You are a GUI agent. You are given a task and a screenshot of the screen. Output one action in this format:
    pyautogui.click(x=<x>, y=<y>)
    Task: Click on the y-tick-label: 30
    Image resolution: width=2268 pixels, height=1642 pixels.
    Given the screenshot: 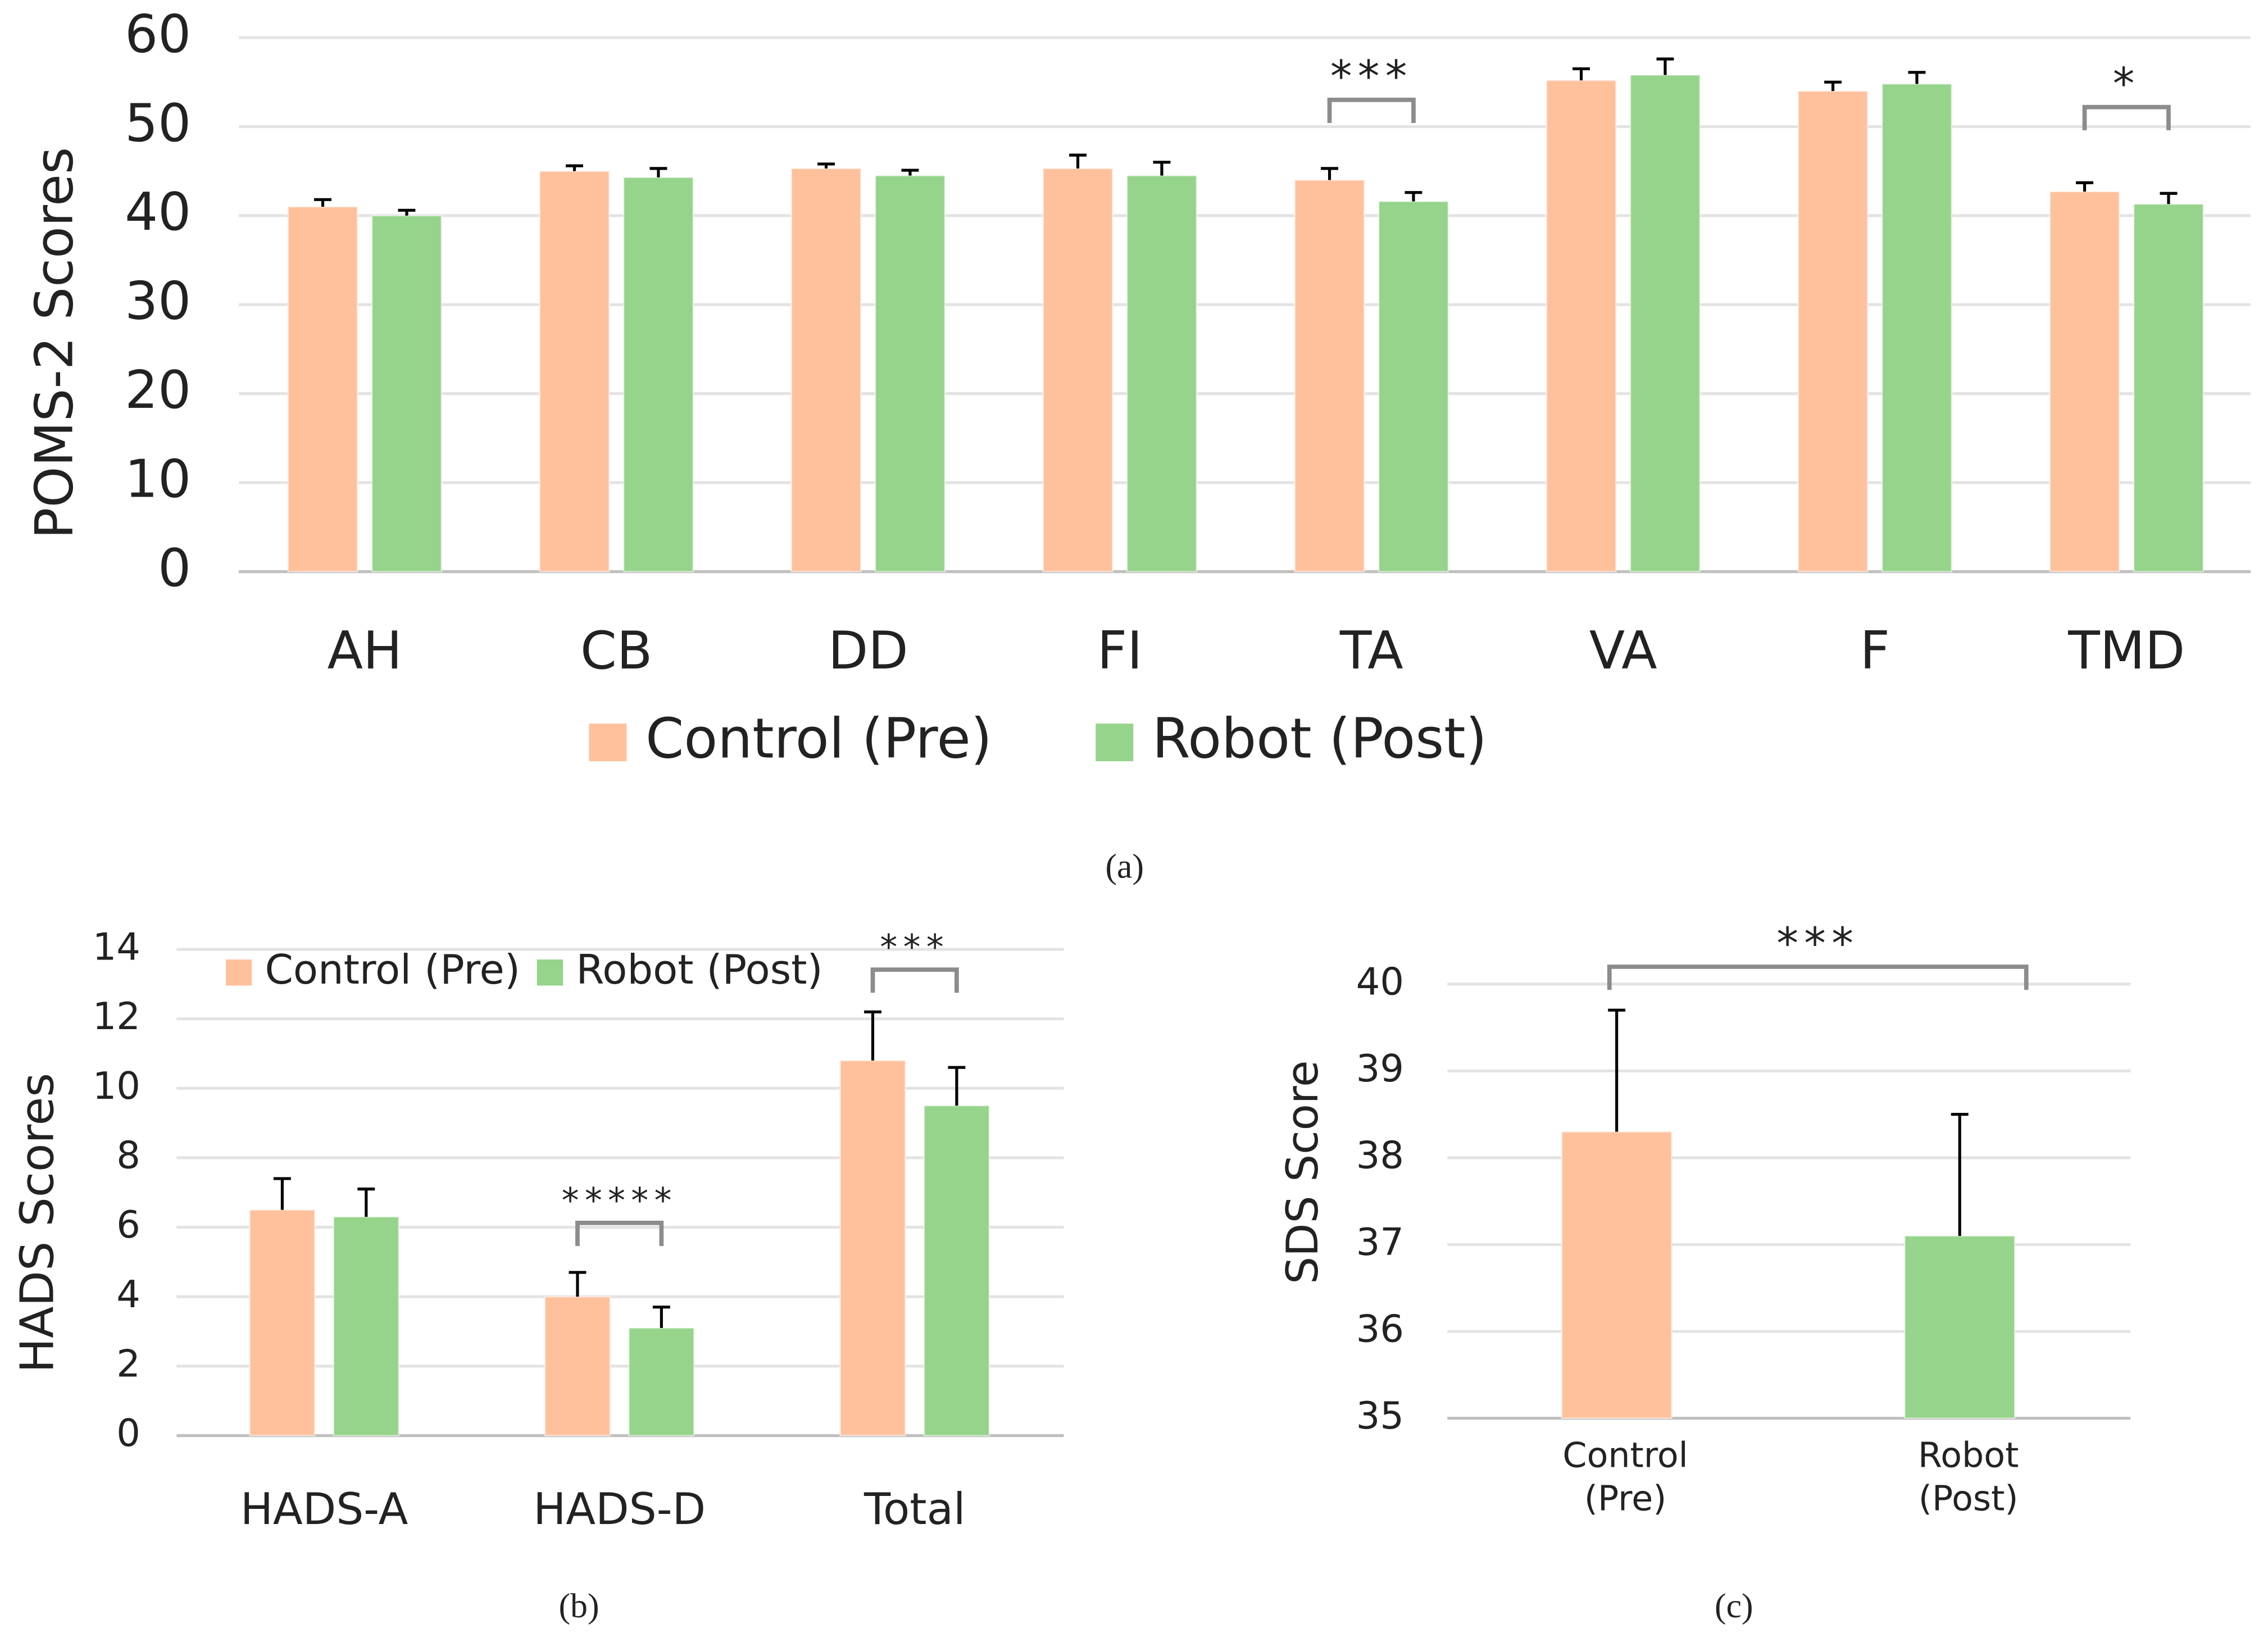 What is the action you would take?
    pyautogui.click(x=158, y=301)
    